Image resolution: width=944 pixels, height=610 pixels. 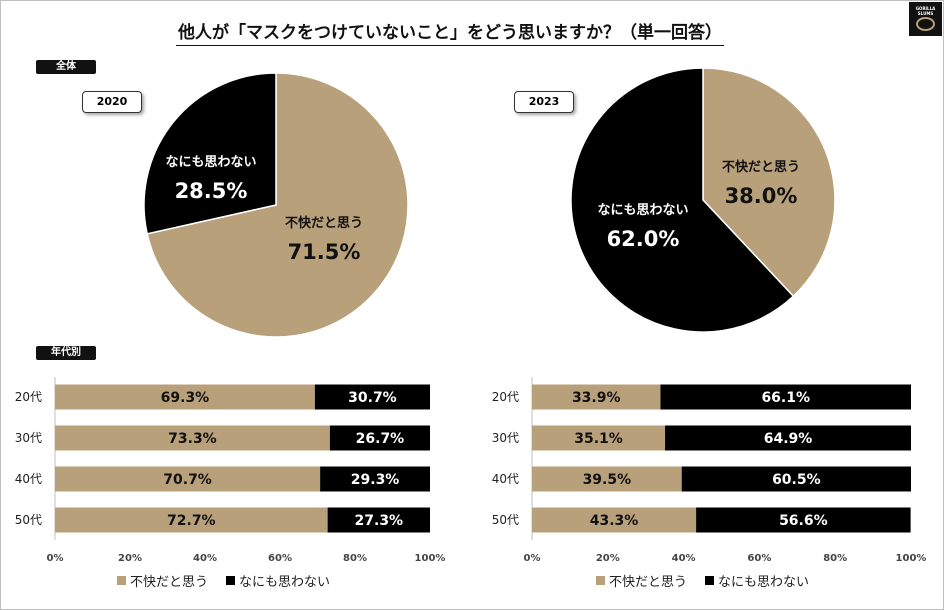 What do you see at coordinates (684, 558) in the screenshot?
I see `bars-2023-tick-label: 40%` at bounding box center [684, 558].